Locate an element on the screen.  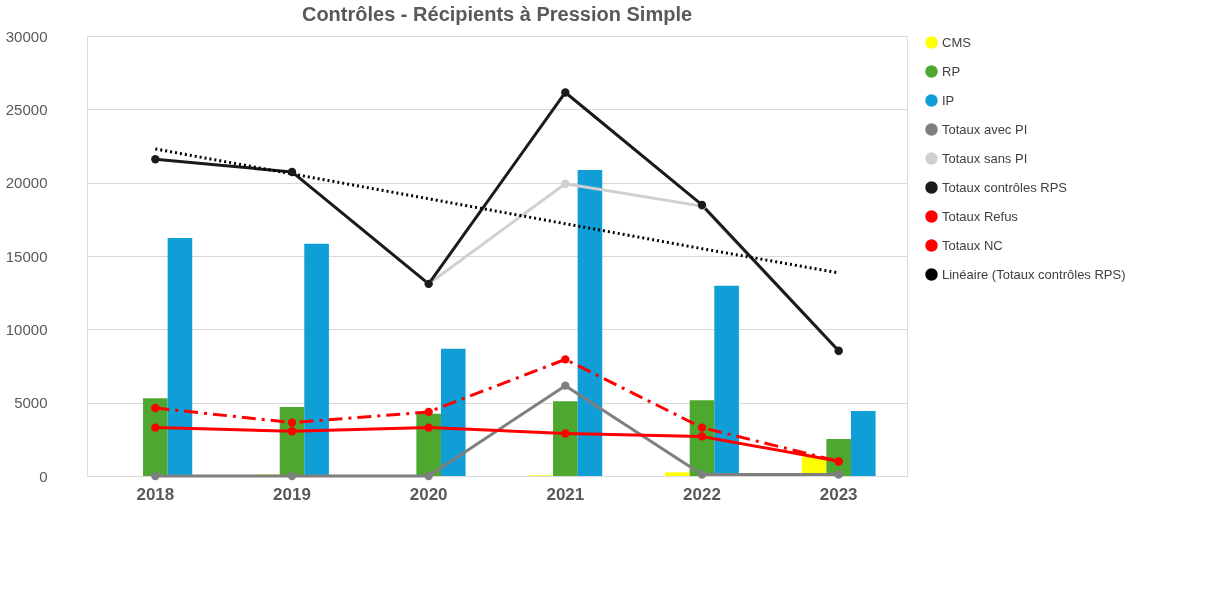
legend-label: Totaux avec PI is located at coordinates (985, 129).